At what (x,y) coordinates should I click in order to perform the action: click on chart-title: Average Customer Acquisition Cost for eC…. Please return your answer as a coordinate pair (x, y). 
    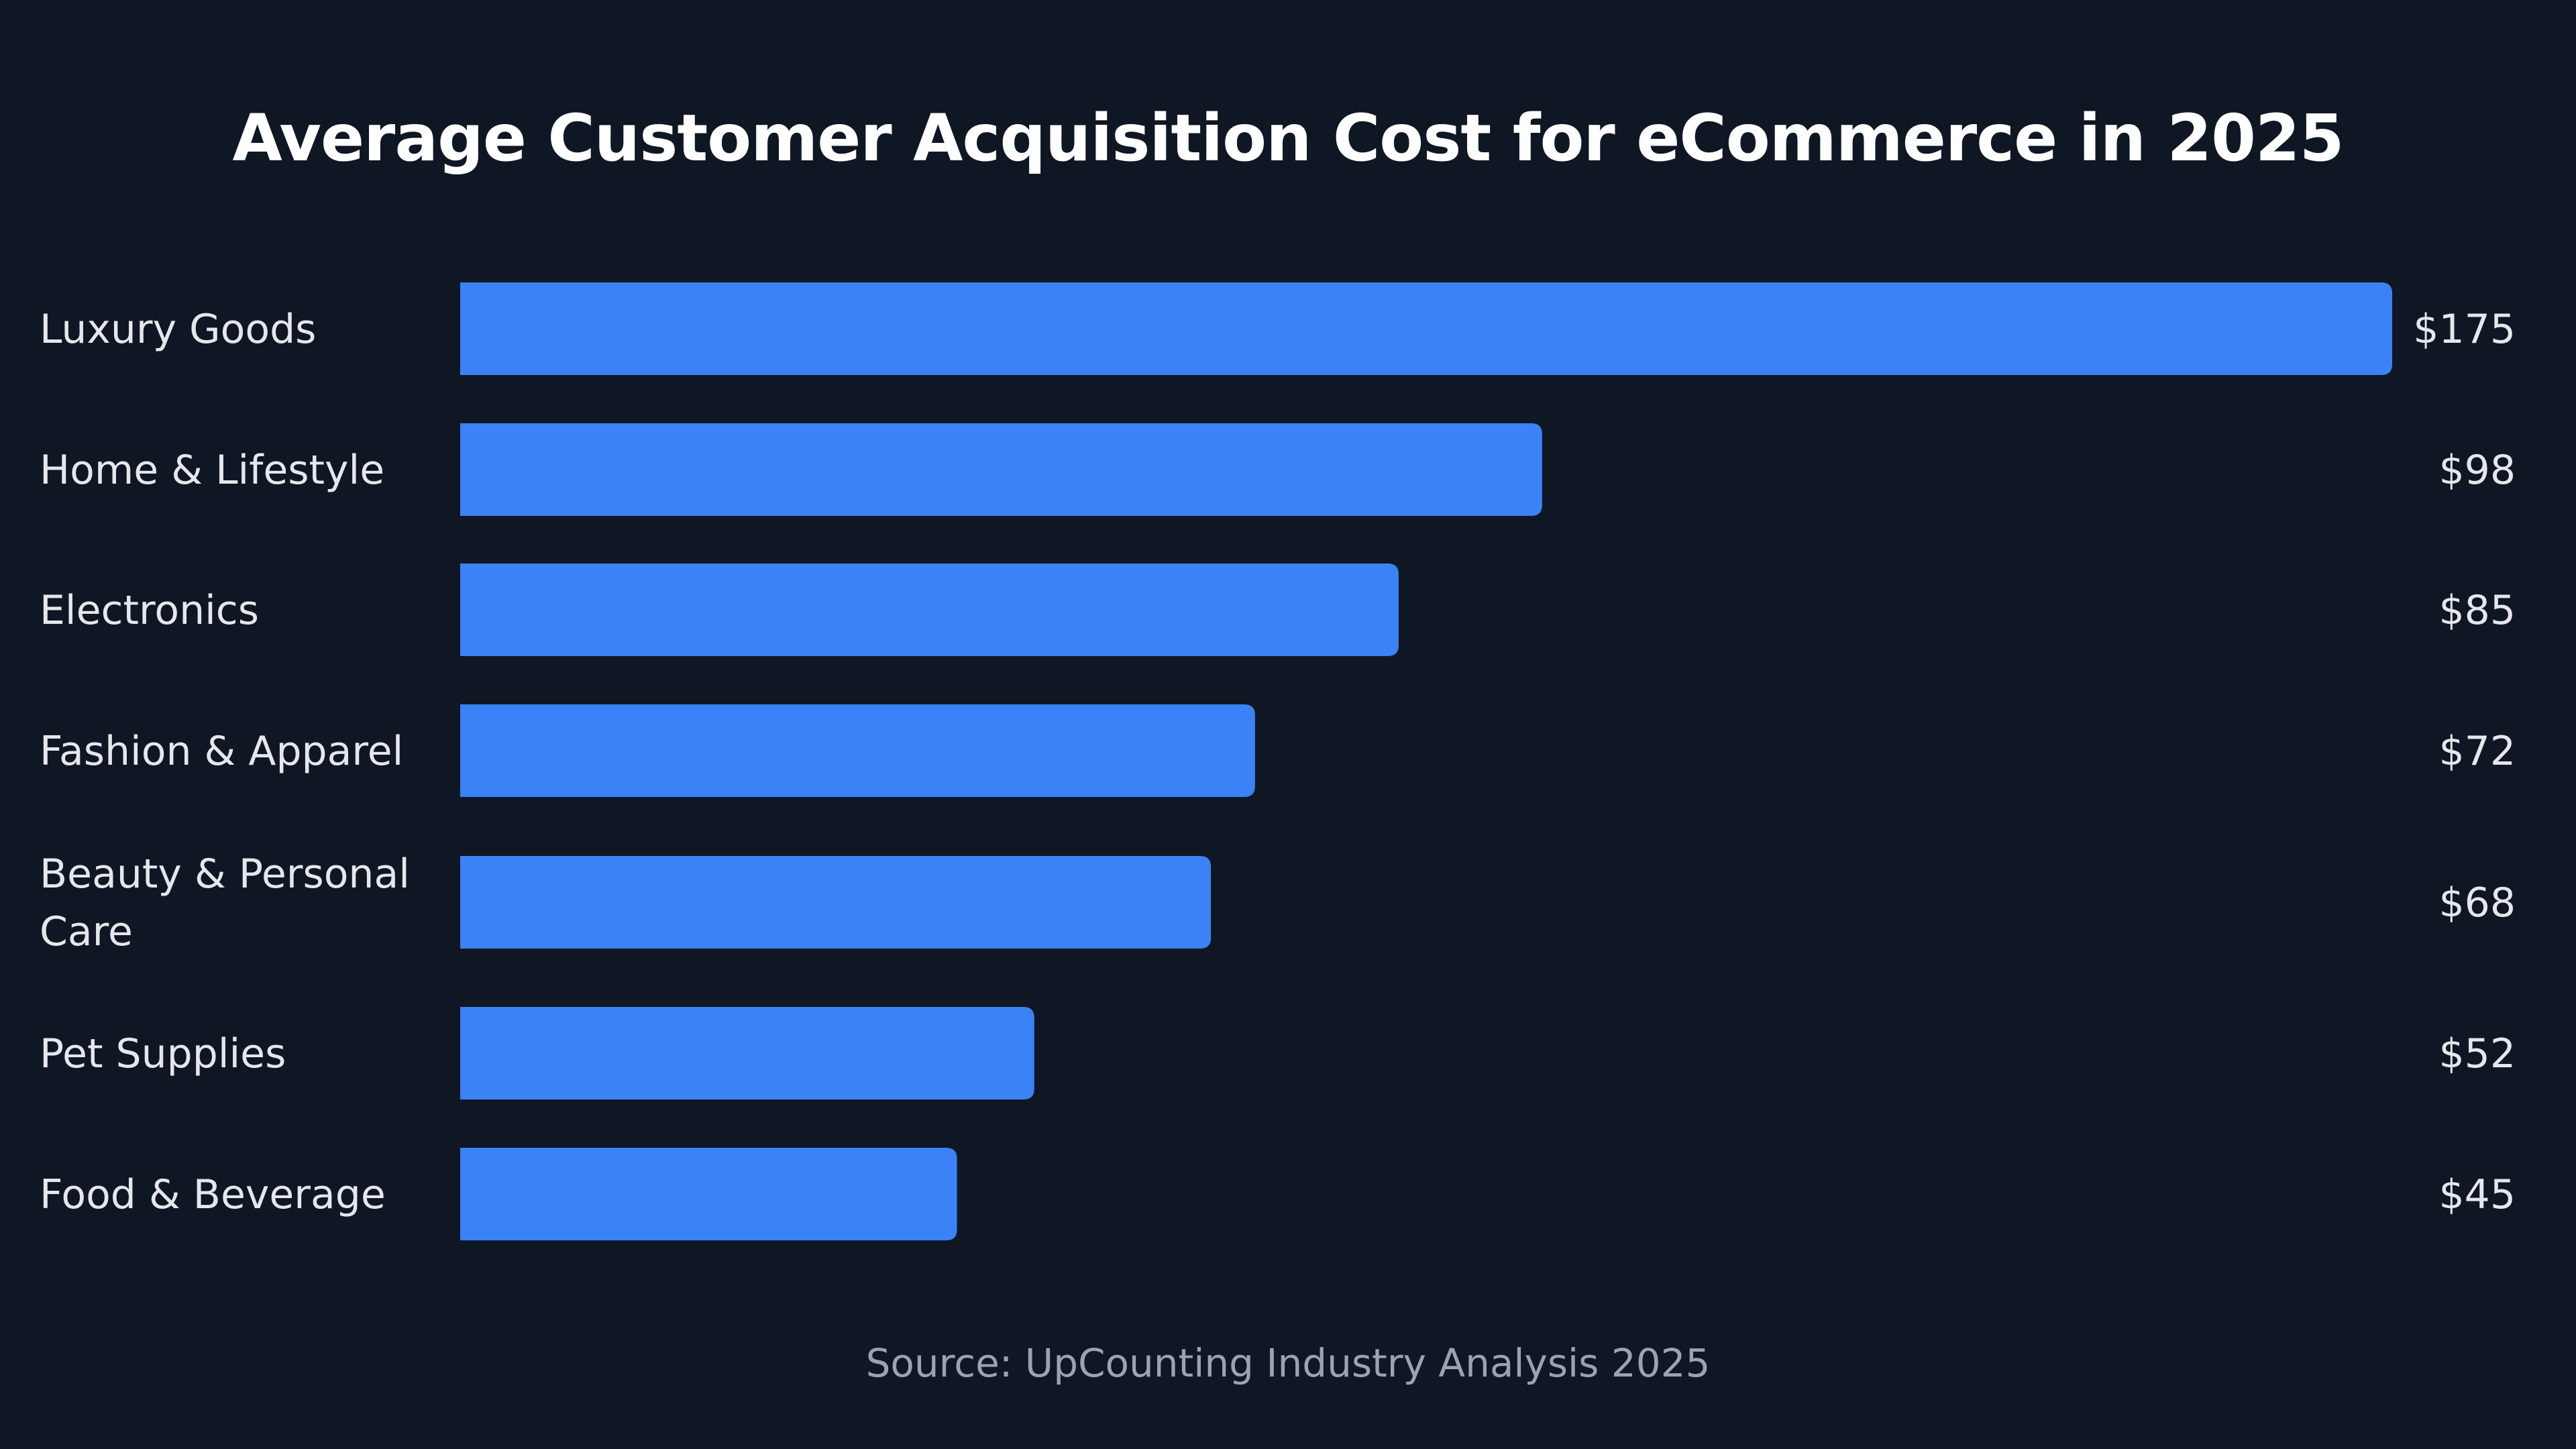
    Looking at the image, I should click on (1288, 138).